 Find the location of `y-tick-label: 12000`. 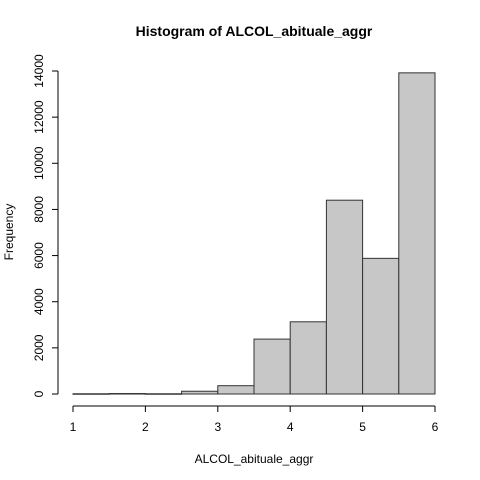

y-tick-label: 12000 is located at coordinates (39, 117).